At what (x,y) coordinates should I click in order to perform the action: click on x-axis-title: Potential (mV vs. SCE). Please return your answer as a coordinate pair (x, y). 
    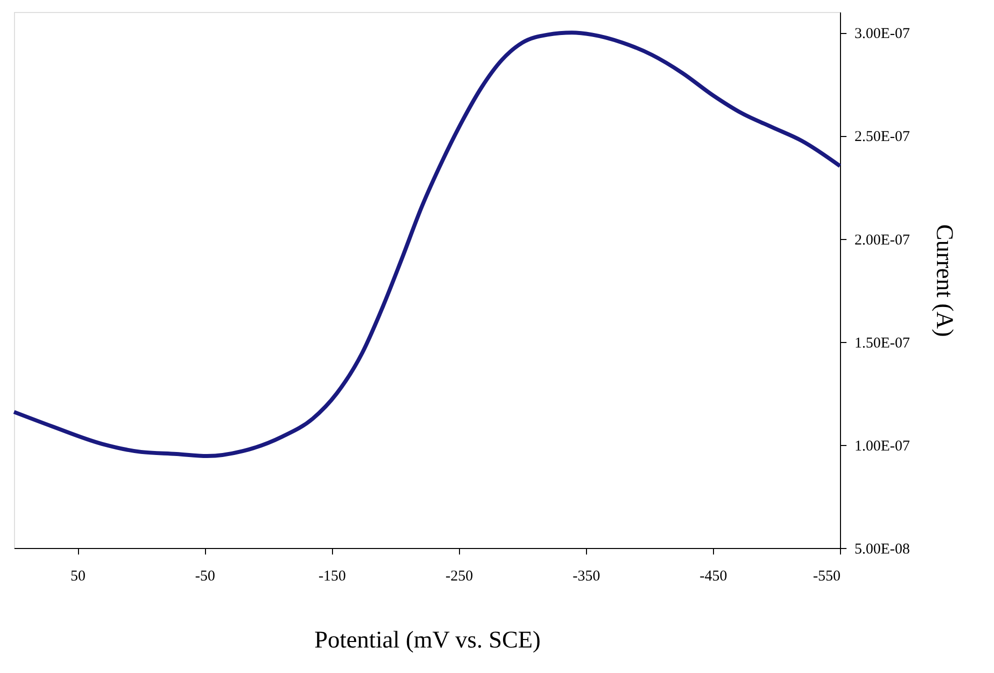
    Looking at the image, I should click on (427, 641).